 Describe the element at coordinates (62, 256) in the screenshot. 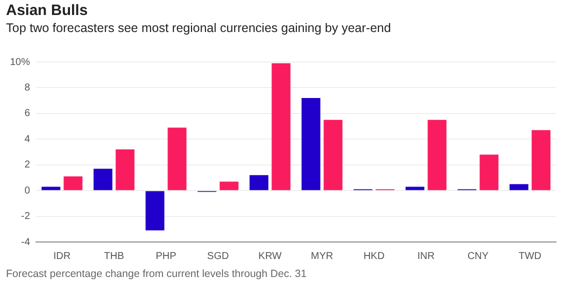

I see `x-tick-label: IDR` at that location.